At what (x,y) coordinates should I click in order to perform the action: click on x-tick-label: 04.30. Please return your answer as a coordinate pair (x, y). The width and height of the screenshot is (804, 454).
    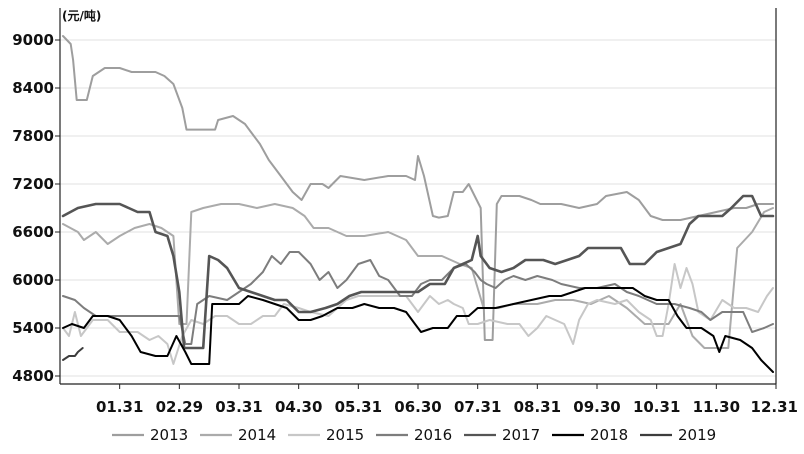
    Looking at the image, I should click on (298, 407).